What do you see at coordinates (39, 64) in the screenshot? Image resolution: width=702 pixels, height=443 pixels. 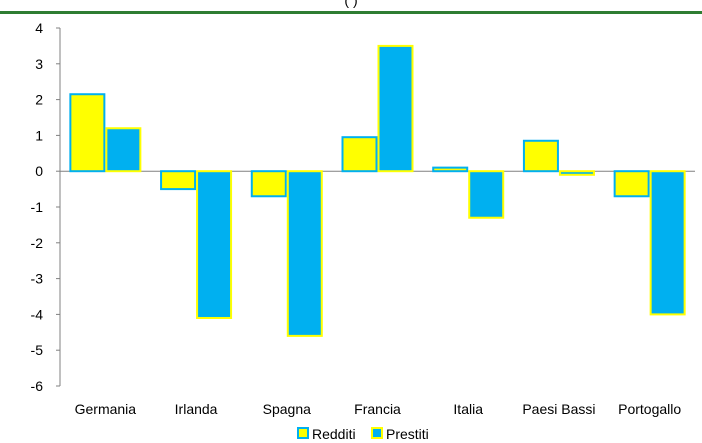 I see `y-tick-label: 3` at bounding box center [39, 64].